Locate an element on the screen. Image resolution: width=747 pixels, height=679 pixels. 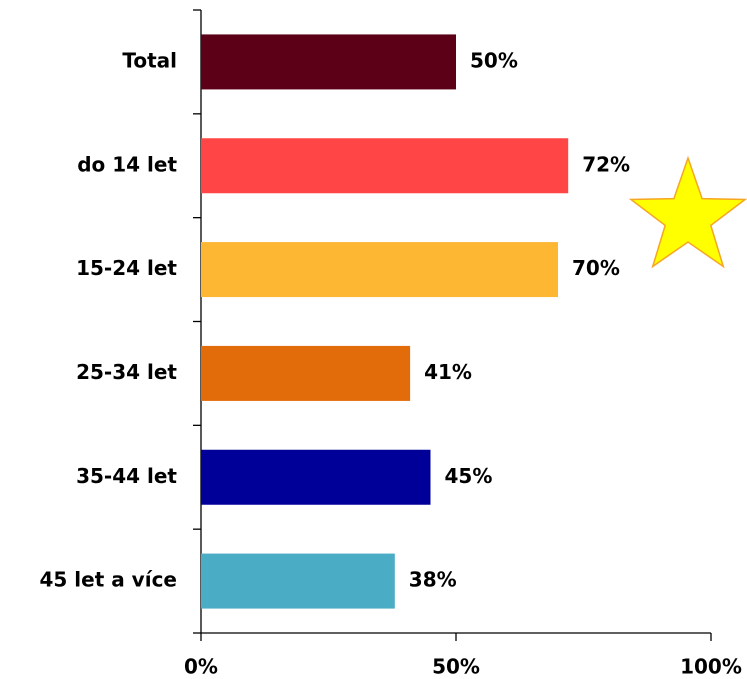
x-tick-label: 0% is located at coordinates (201, 667).